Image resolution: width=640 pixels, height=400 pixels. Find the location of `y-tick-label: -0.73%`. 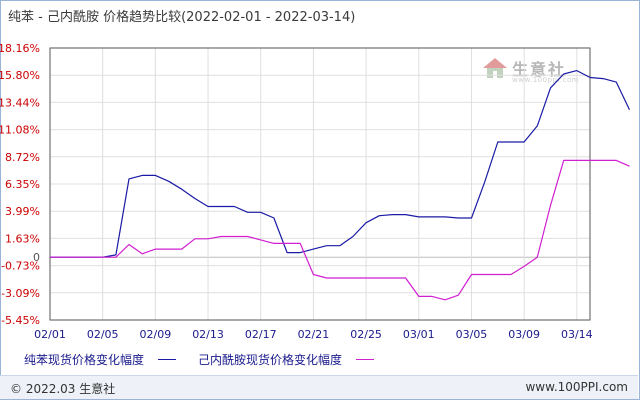

y-tick-label: -0.73% is located at coordinates (20, 266).